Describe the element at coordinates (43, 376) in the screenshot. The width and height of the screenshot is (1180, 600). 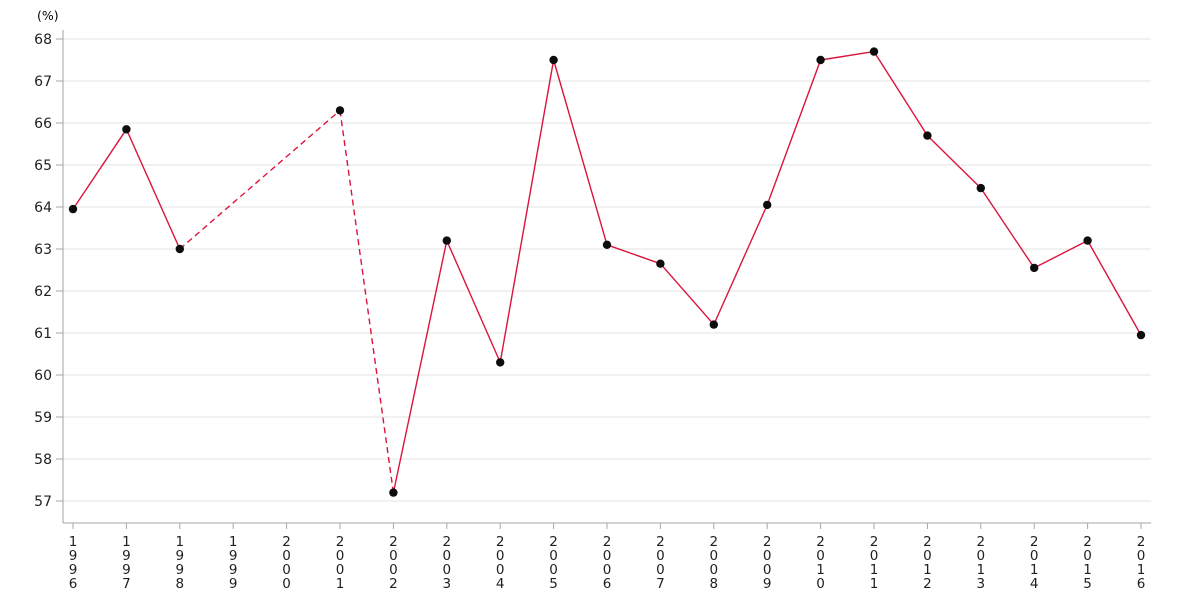
I see `y-axis-tick-label: 60` at that location.